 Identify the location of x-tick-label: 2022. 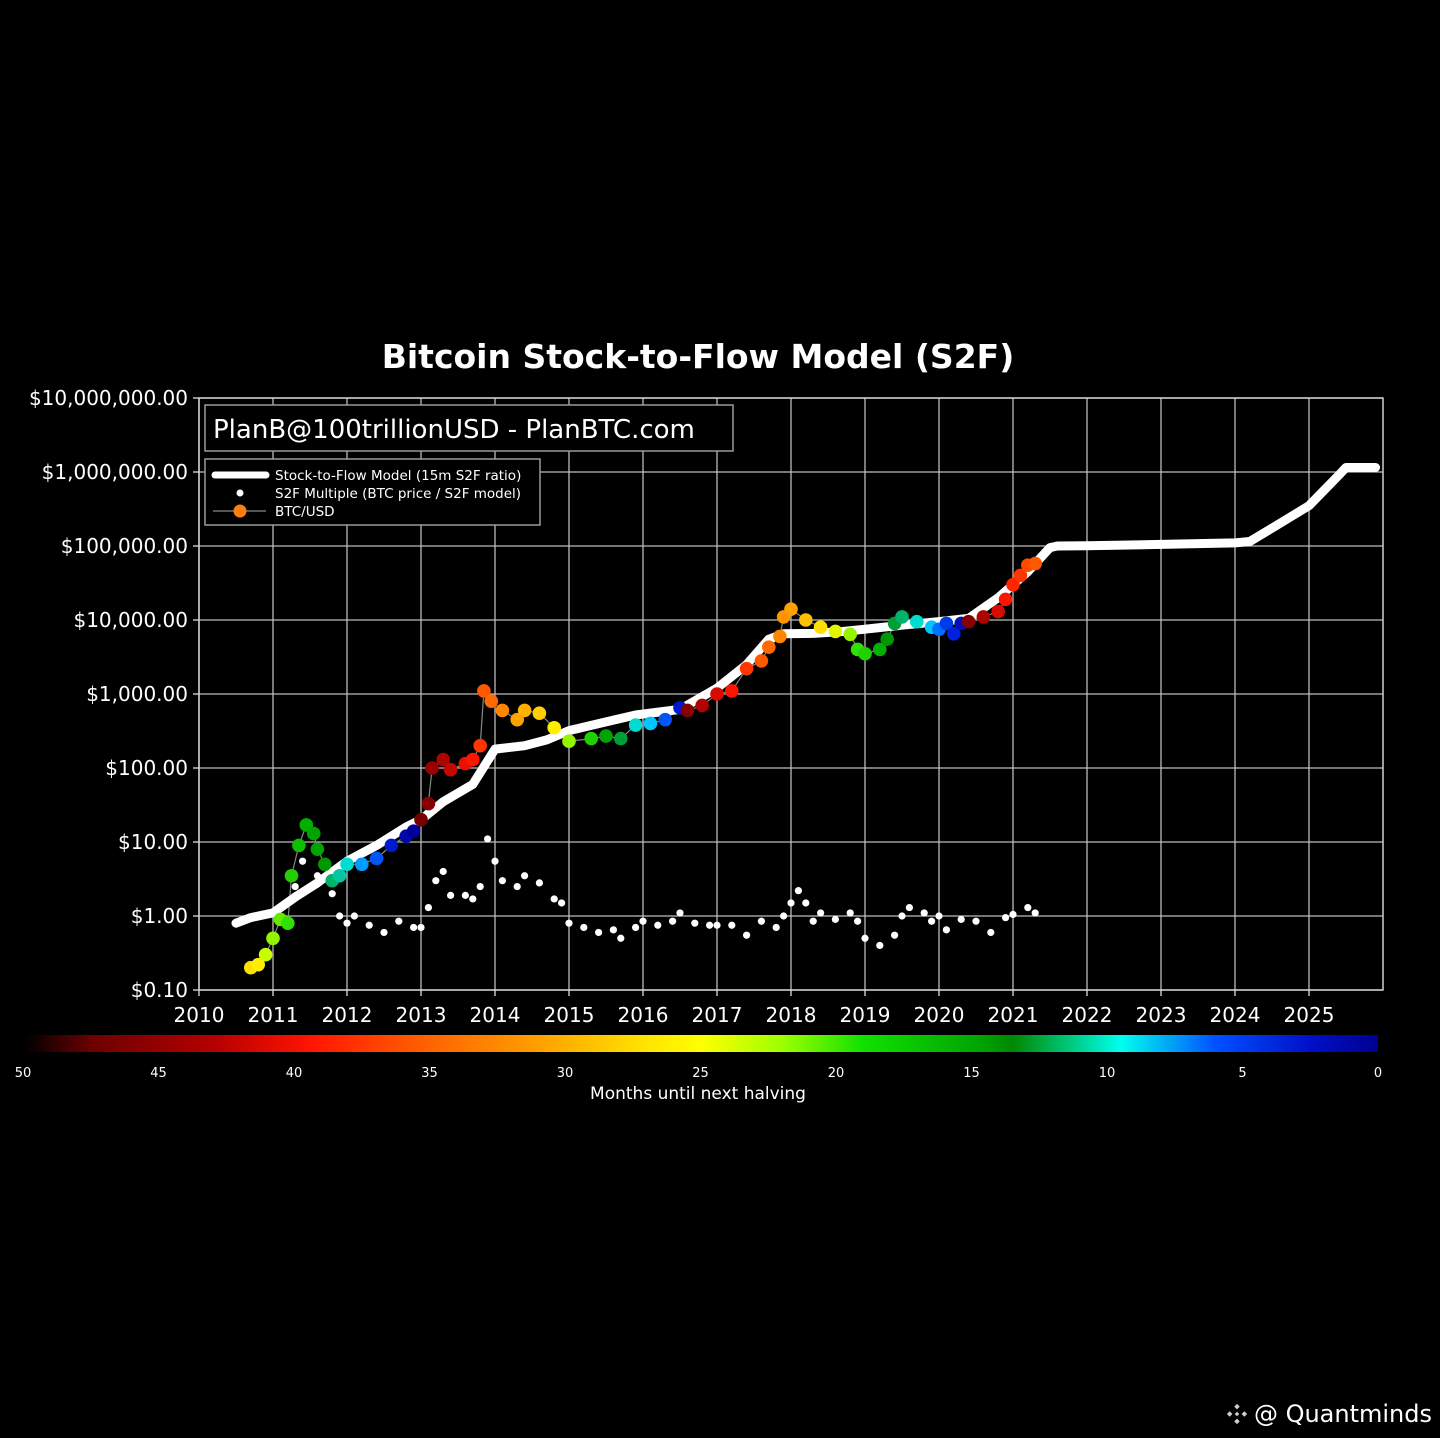
(1087, 1015).